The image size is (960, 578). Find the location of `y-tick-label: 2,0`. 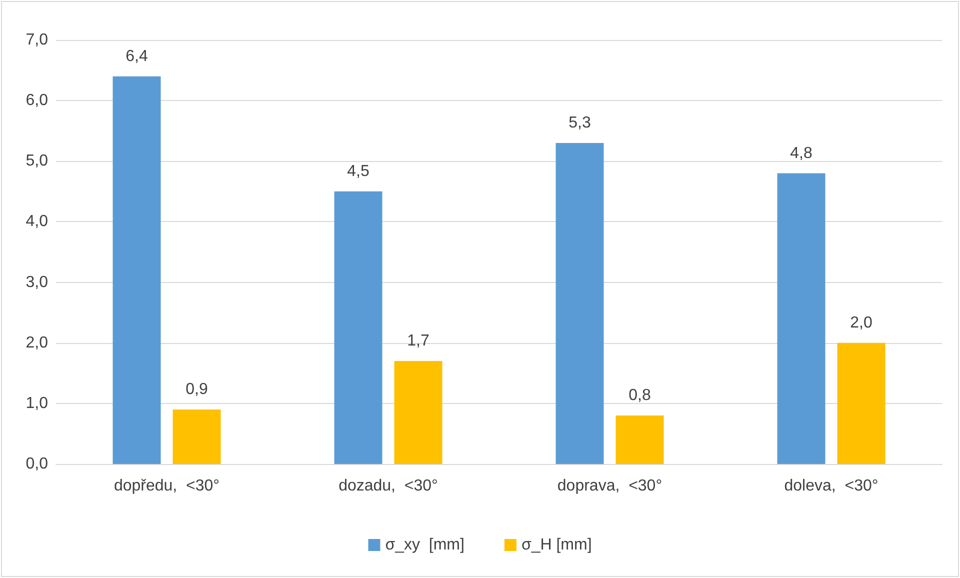

y-tick-label: 2,0 is located at coordinates (37, 343).